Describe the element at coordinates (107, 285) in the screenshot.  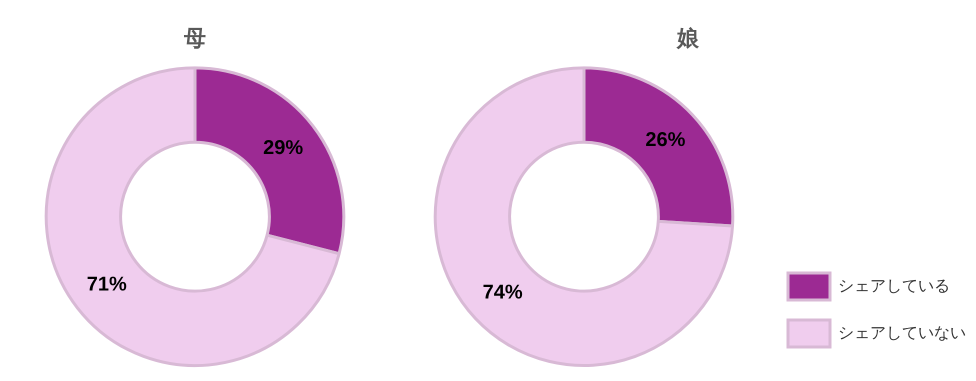
I see `data-label: 71%` at that location.